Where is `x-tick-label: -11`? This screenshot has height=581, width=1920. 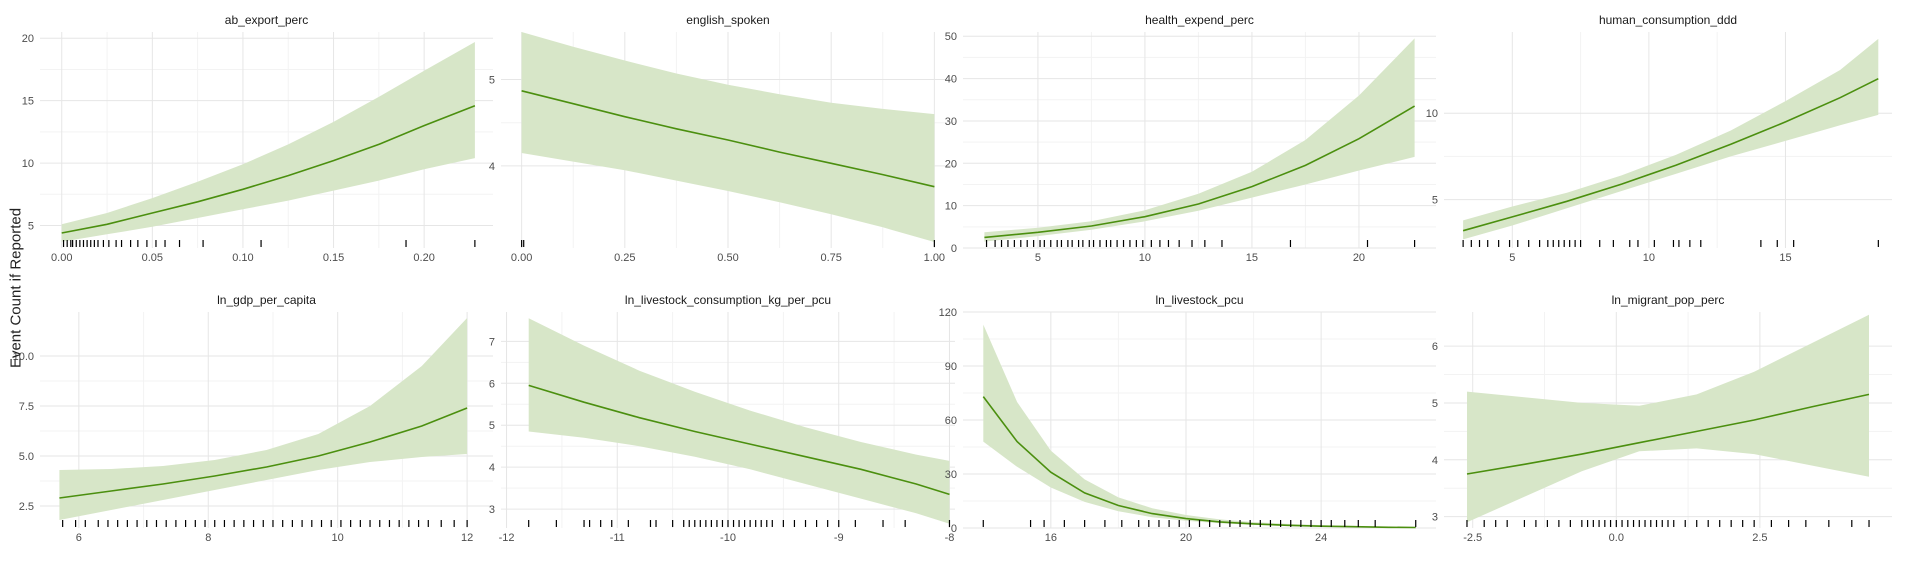
x-tick-label: -11 is located at coordinates (617, 538).